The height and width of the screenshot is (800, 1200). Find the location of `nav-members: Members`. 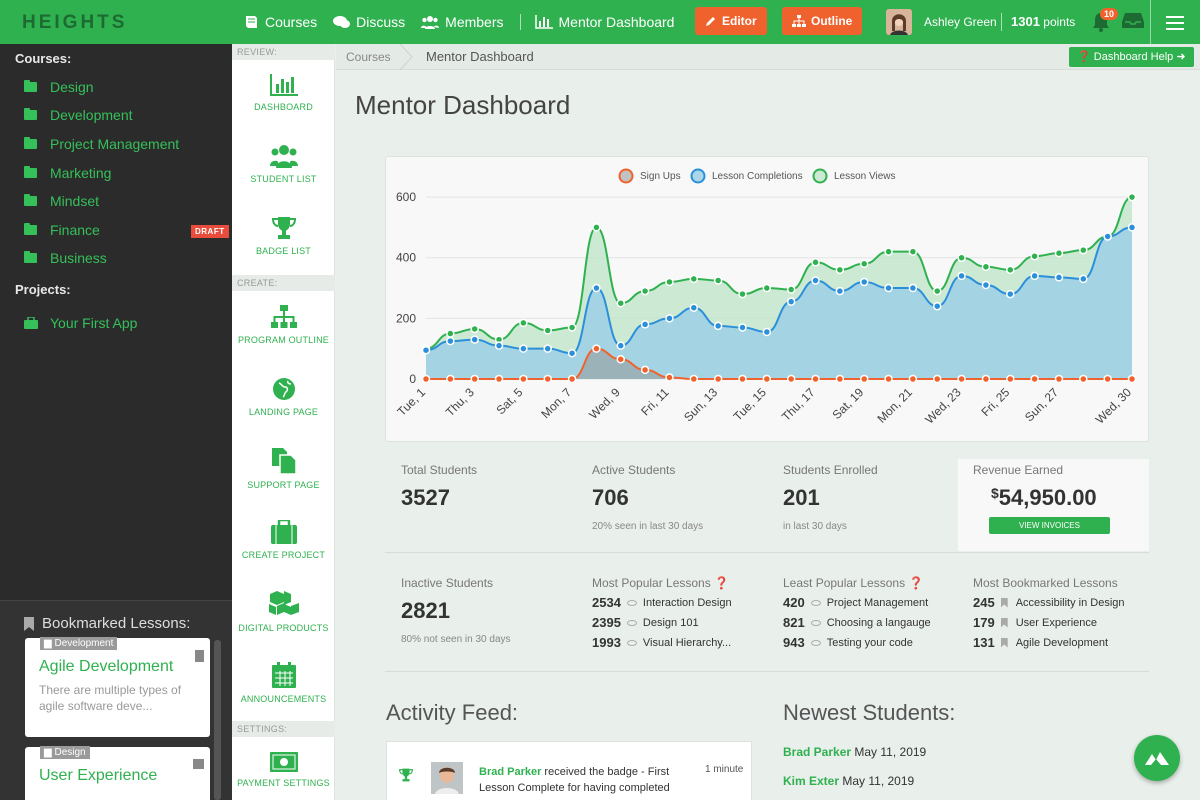

nav-members: Members is located at coordinates (462, 22).